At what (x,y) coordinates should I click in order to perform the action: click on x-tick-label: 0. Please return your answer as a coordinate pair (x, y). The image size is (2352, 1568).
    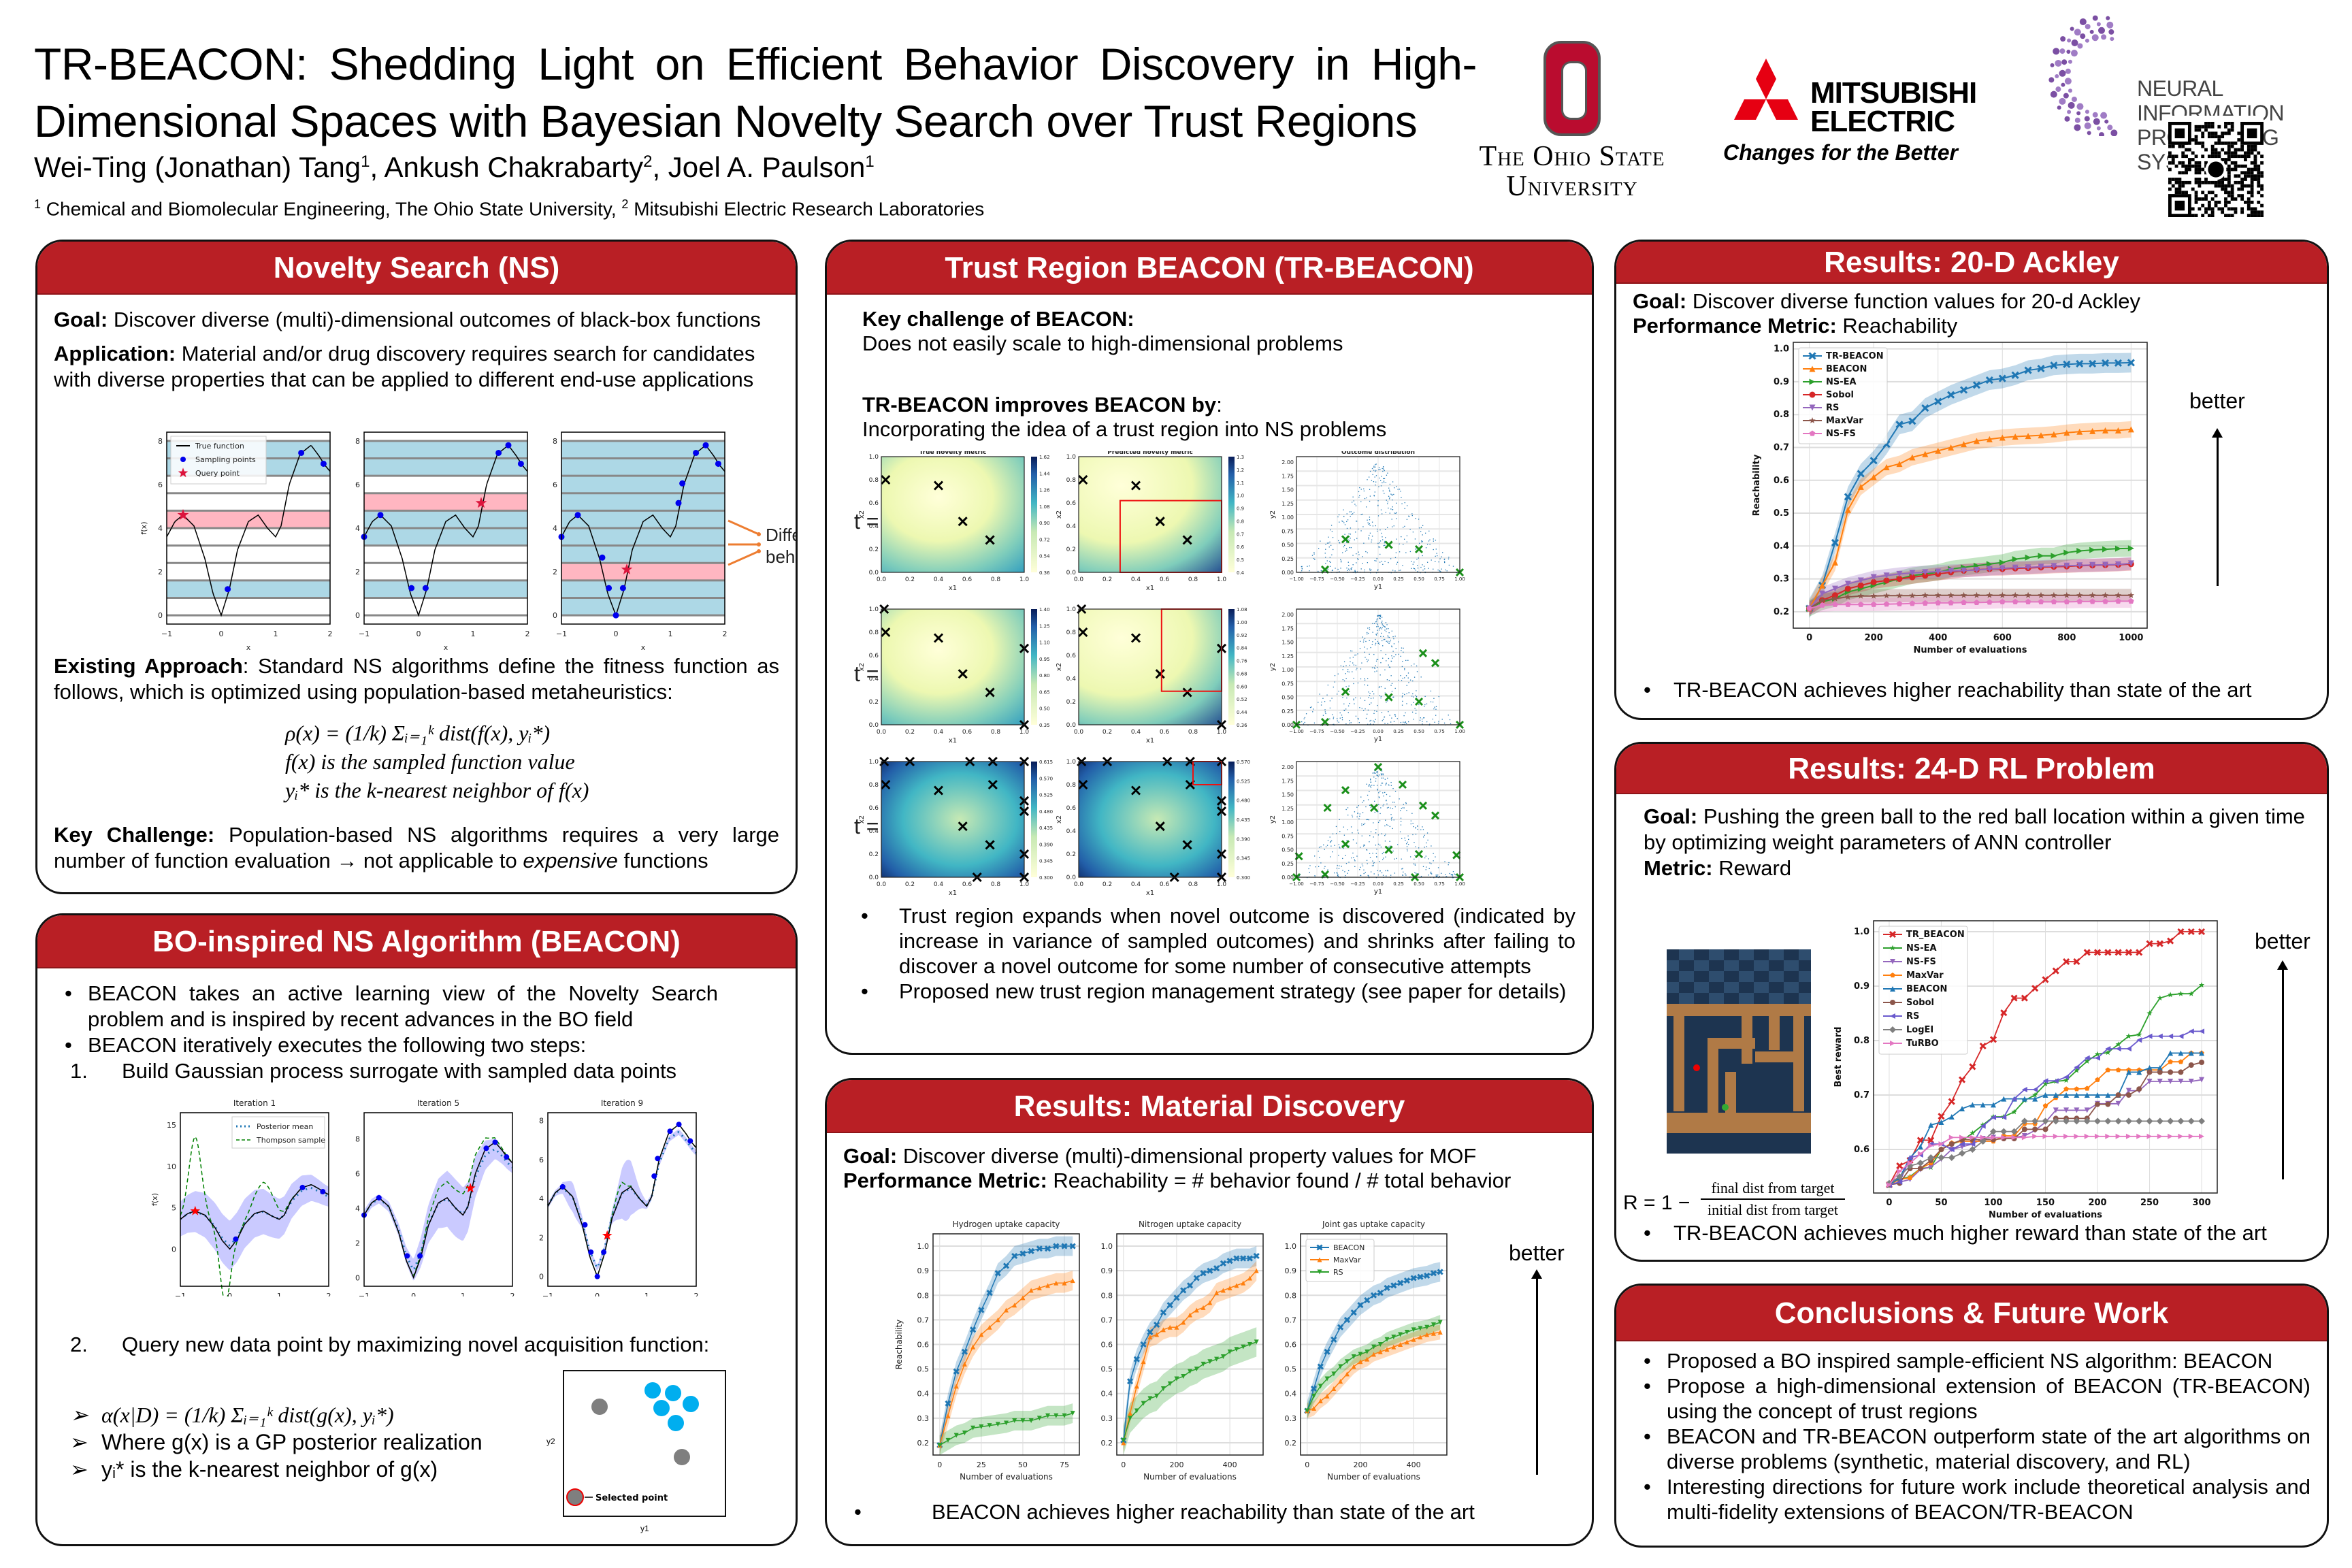
    Looking at the image, I should click on (413, 1294).